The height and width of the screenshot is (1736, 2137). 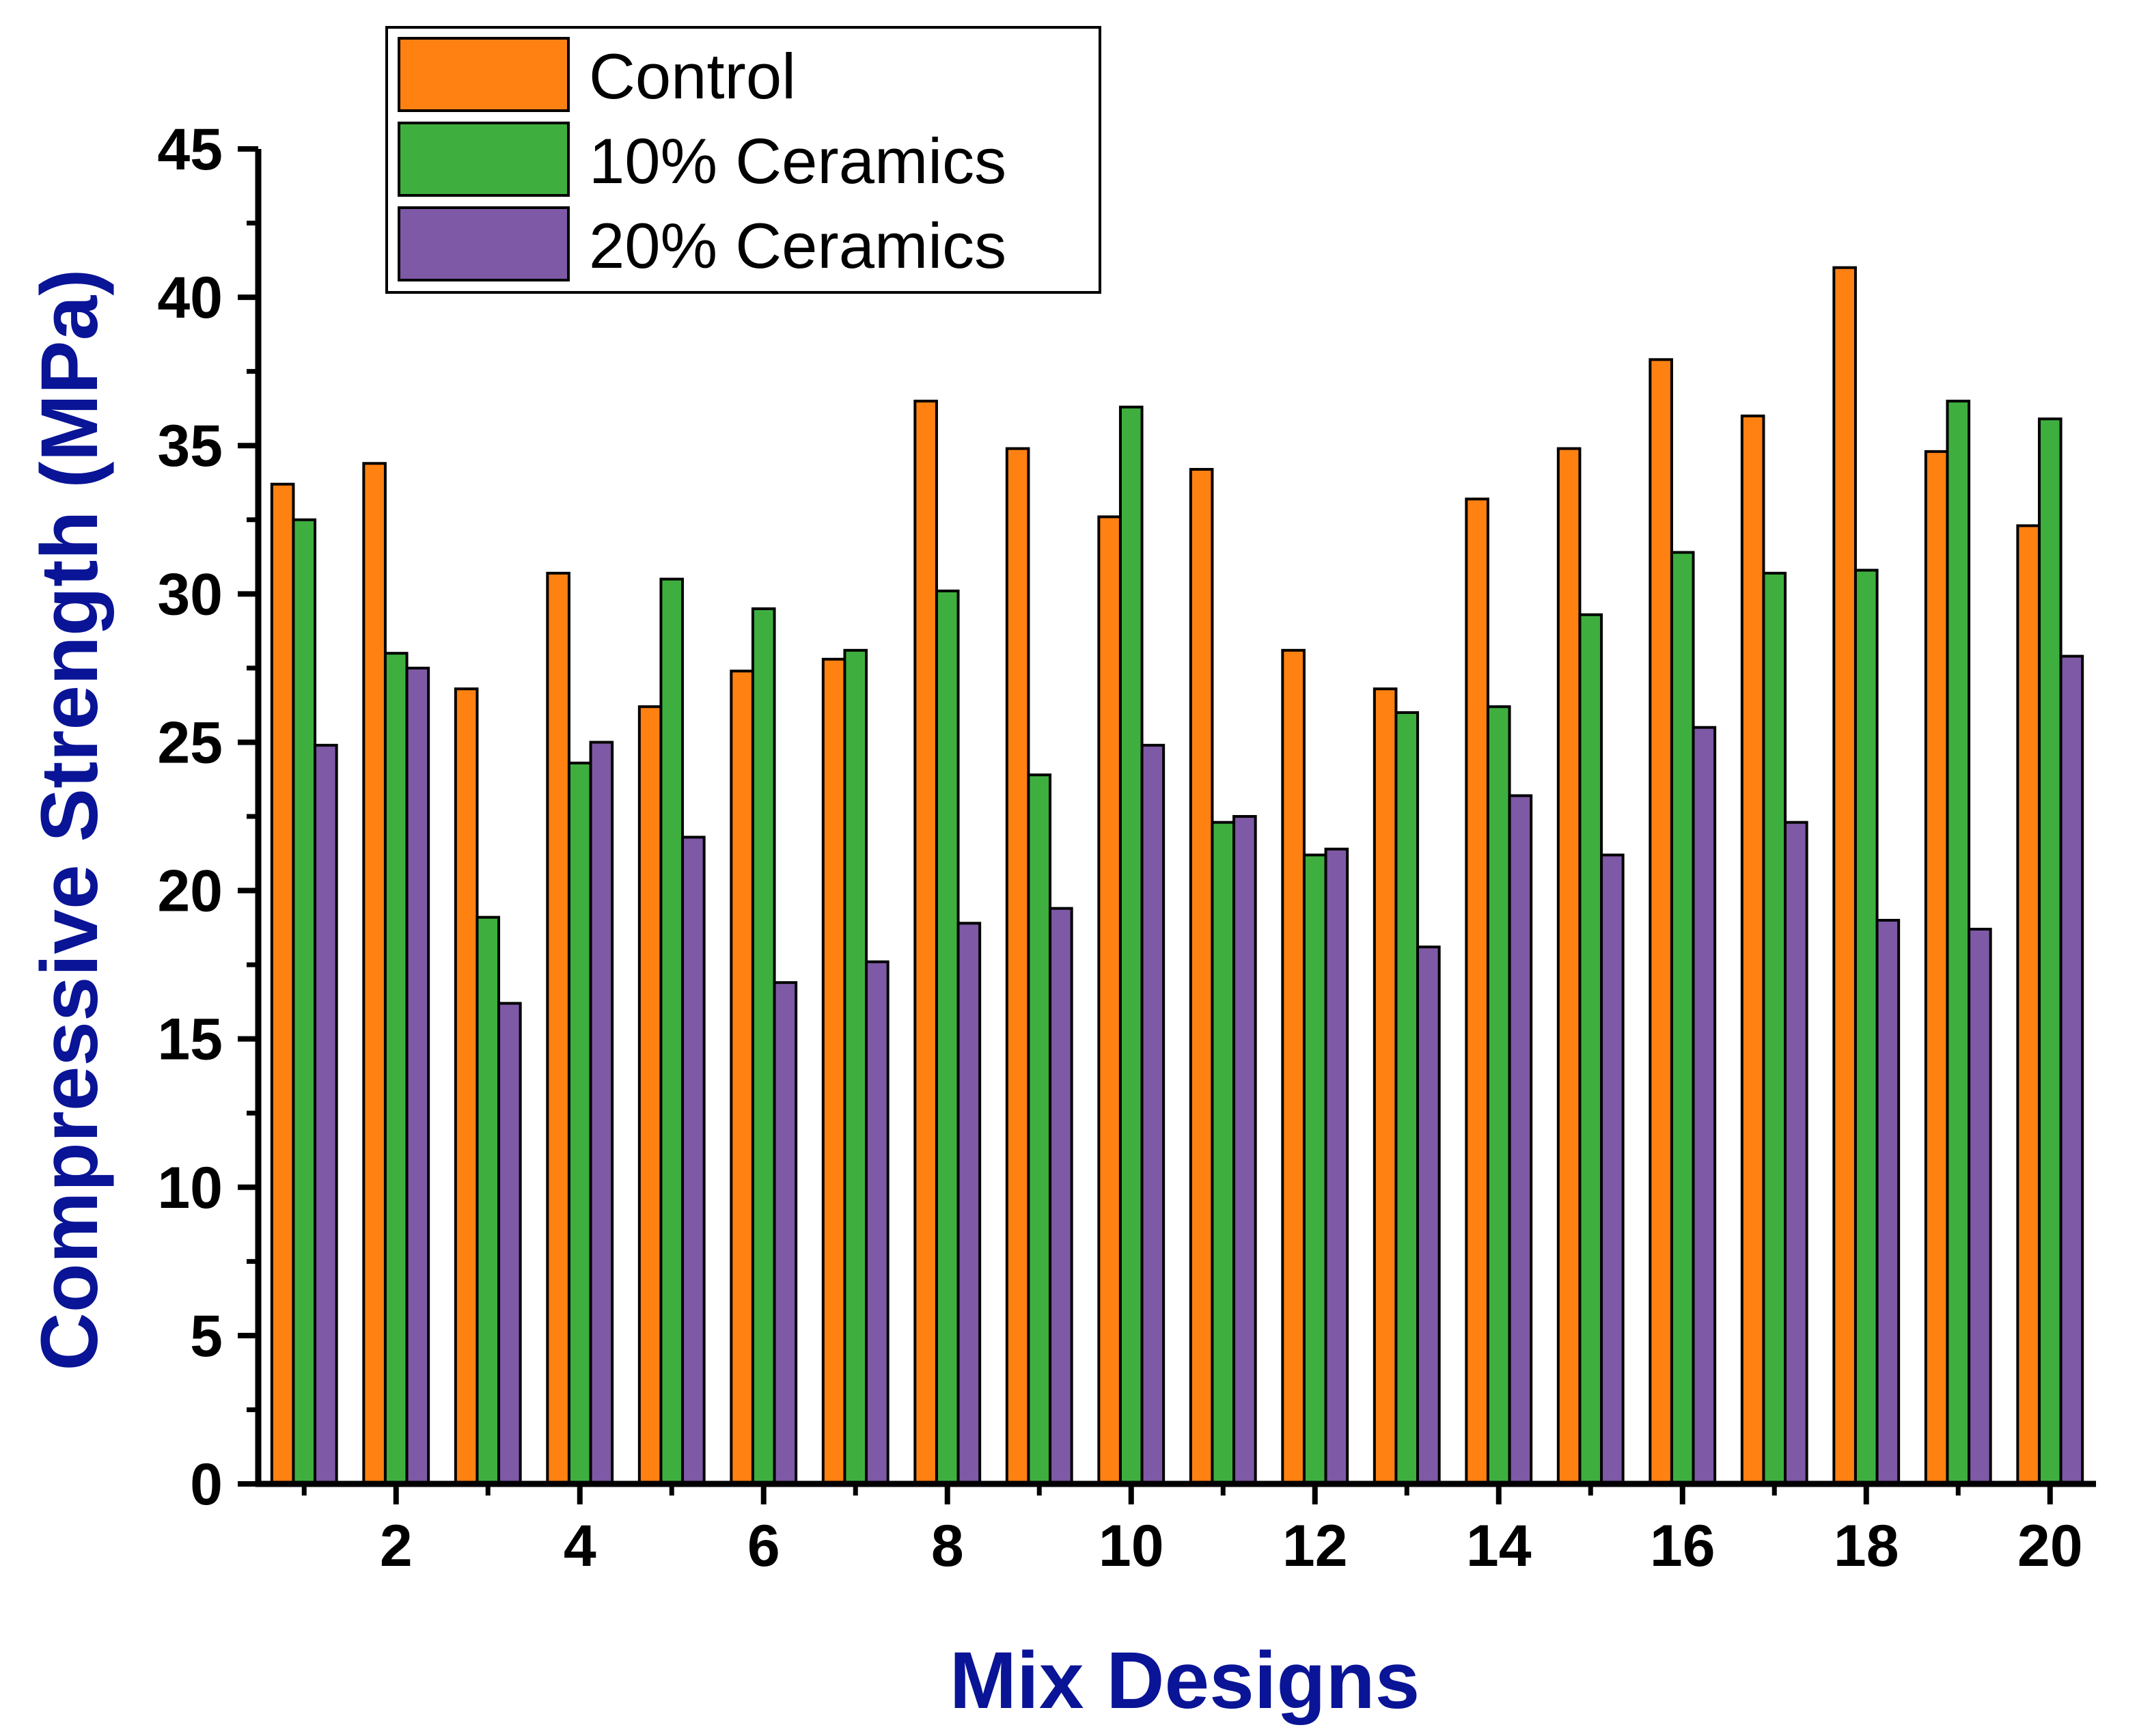 What do you see at coordinates (190, 1188) in the screenshot?
I see `y-tick-label: 10` at bounding box center [190, 1188].